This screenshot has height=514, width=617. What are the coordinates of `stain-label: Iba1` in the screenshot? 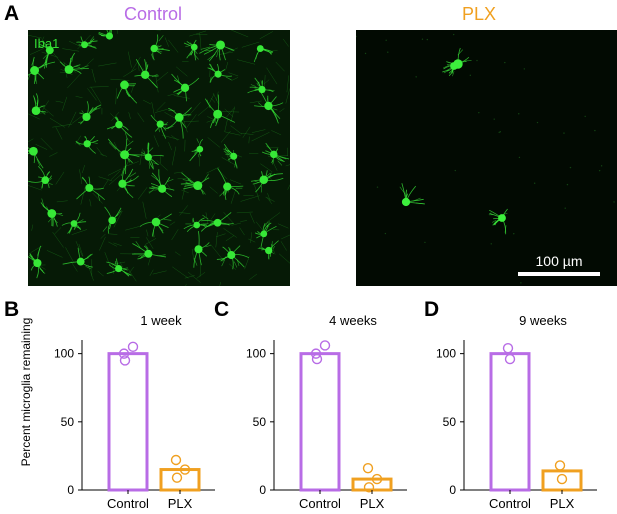 It's located at (47, 43).